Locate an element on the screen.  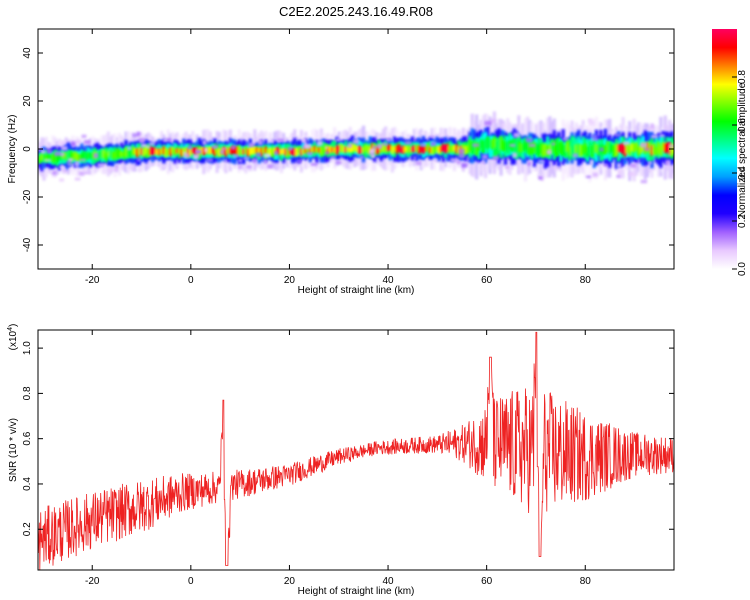
colorbar-tick-label: 0.4 is located at coordinates (742, 173).